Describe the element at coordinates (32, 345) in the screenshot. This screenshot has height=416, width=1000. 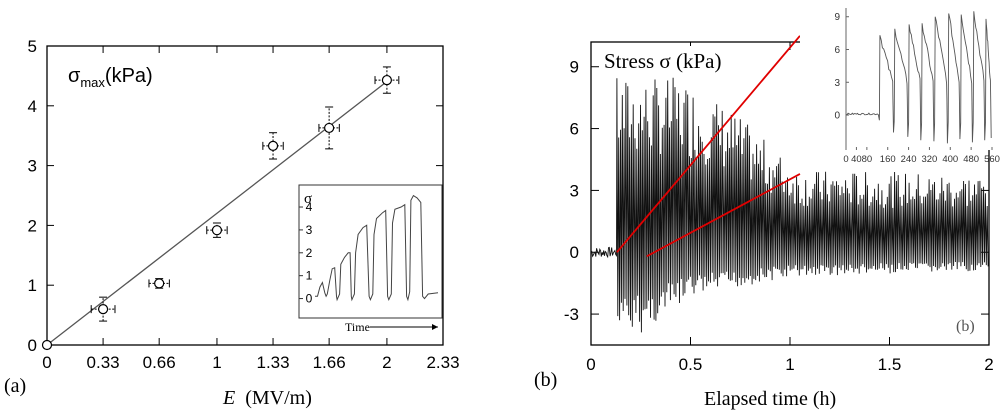
I see `panel-a-ytick-label: 0` at that location.